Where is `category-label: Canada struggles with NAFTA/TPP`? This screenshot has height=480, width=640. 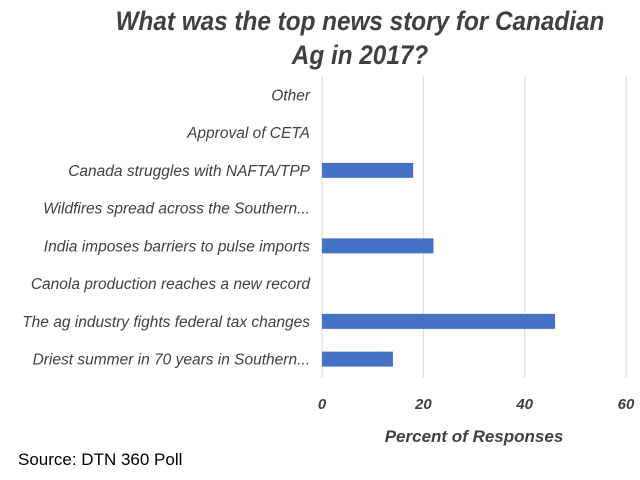 category-label: Canada struggles with NAFTA/TPP is located at coordinates (189, 171).